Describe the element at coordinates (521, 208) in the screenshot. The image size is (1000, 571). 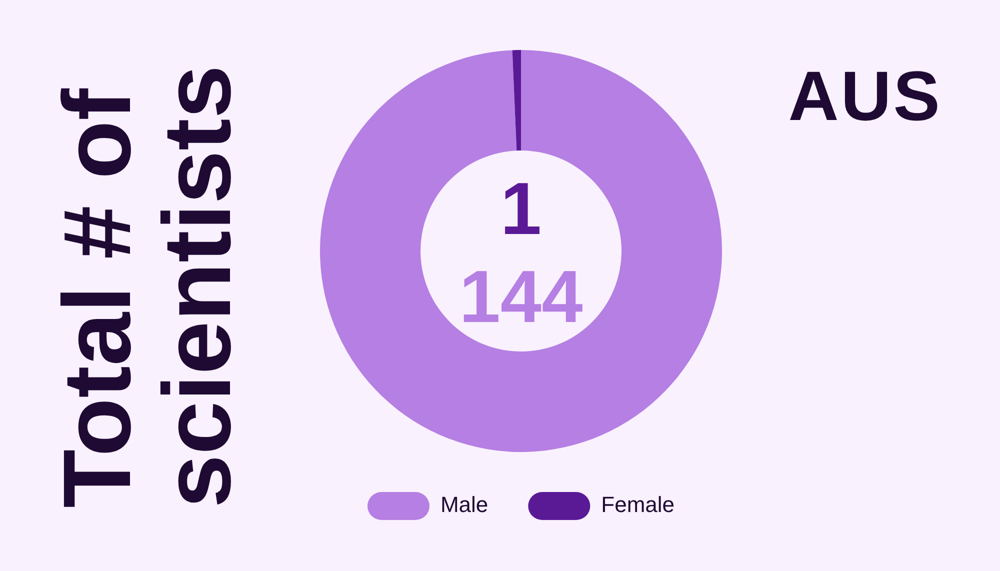
I see `data-label: 1` at that location.